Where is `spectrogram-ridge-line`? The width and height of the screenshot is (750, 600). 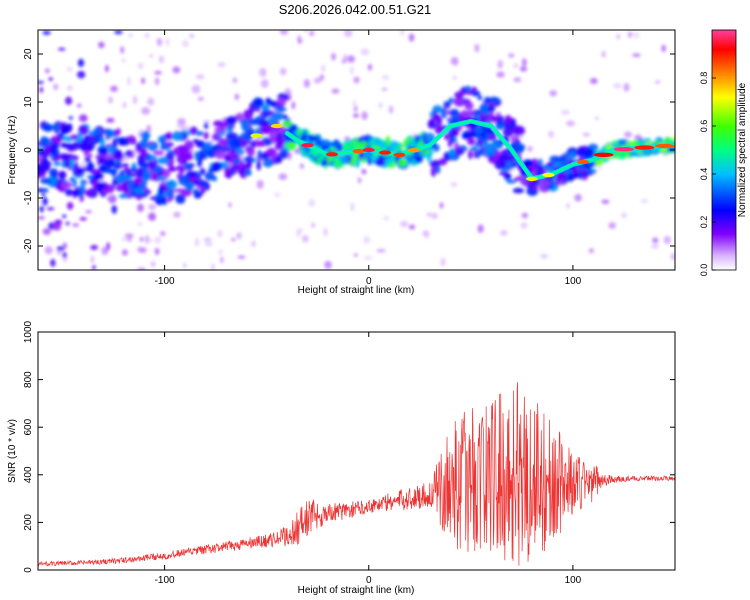 spectrogram-ridge-line is located at coordinates (480, 150).